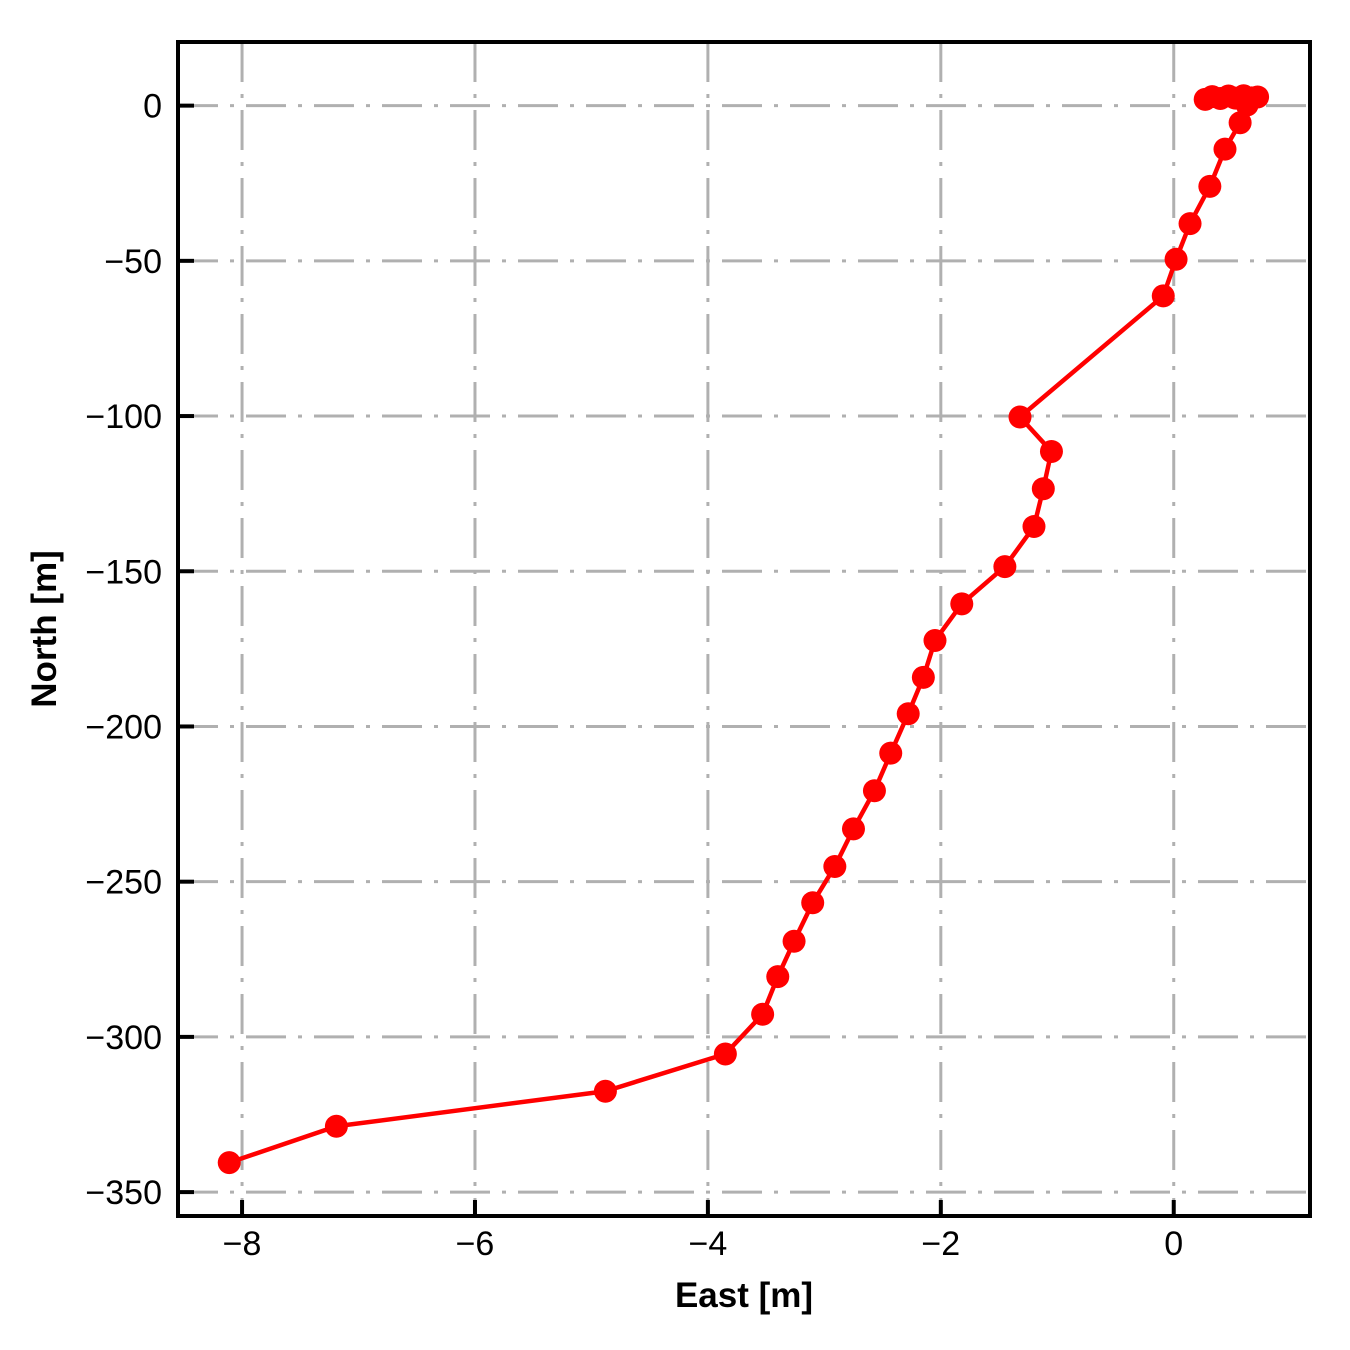  Describe the element at coordinates (123, 727) in the screenshot. I see `y-tick-label: −200` at that location.